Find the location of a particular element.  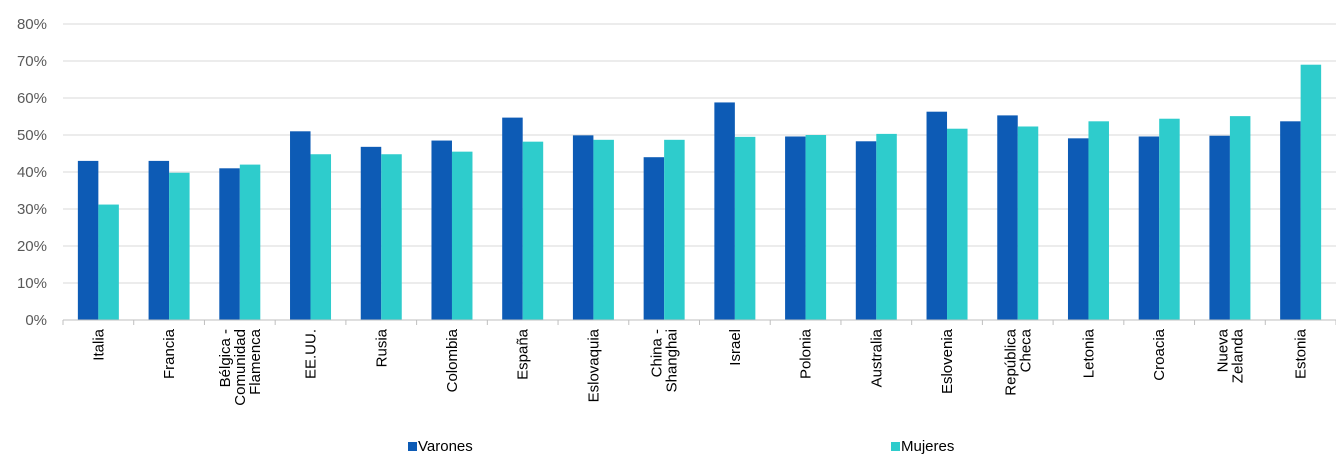

x-tick-label-line: Polonia is located at coordinates (806, 353).